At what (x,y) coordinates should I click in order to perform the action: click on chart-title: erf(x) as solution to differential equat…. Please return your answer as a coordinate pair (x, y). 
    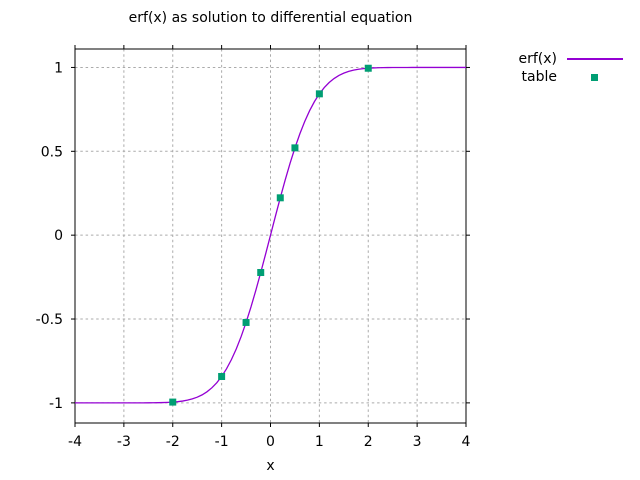
    Looking at the image, I should click on (270, 18).